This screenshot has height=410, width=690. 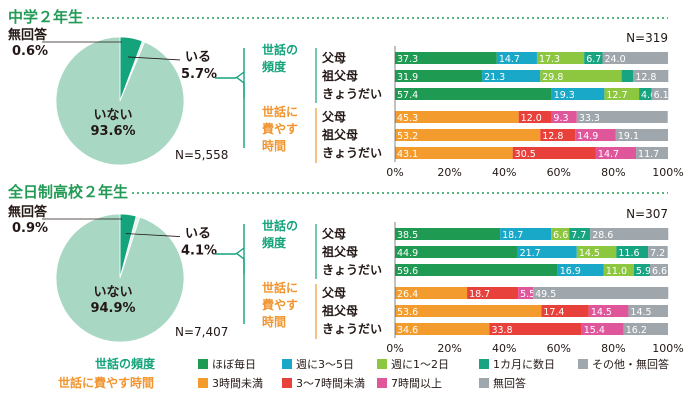 I want to click on legend-title: 世話の頻度, so click(x=125, y=363).